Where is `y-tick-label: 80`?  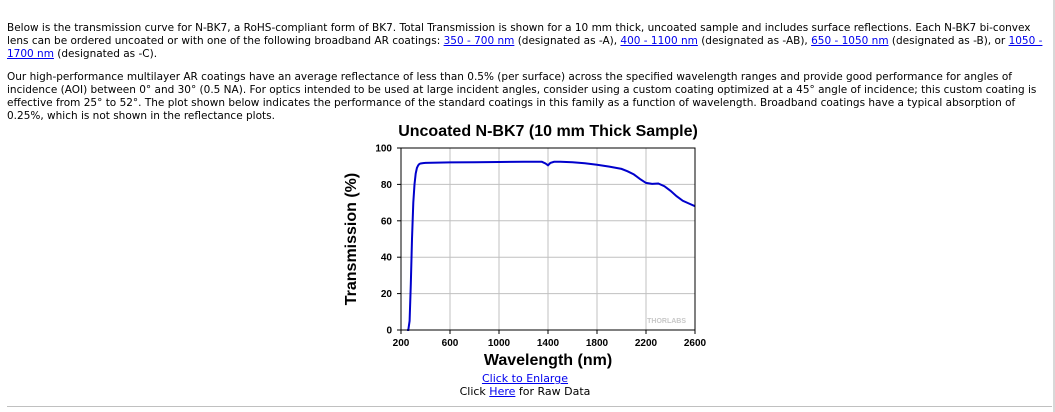 y-tick-label: 80 is located at coordinates (387, 185).